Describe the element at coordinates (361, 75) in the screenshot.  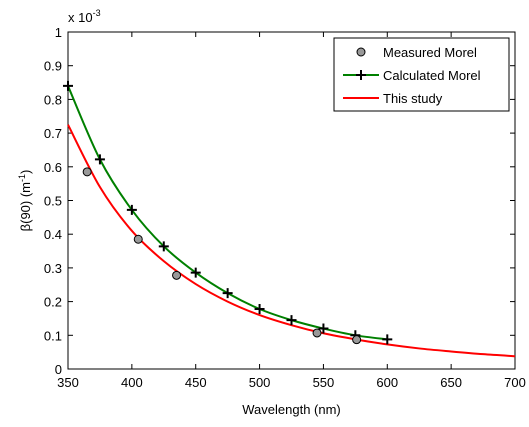
I see `legend-marker-calculated` at that location.